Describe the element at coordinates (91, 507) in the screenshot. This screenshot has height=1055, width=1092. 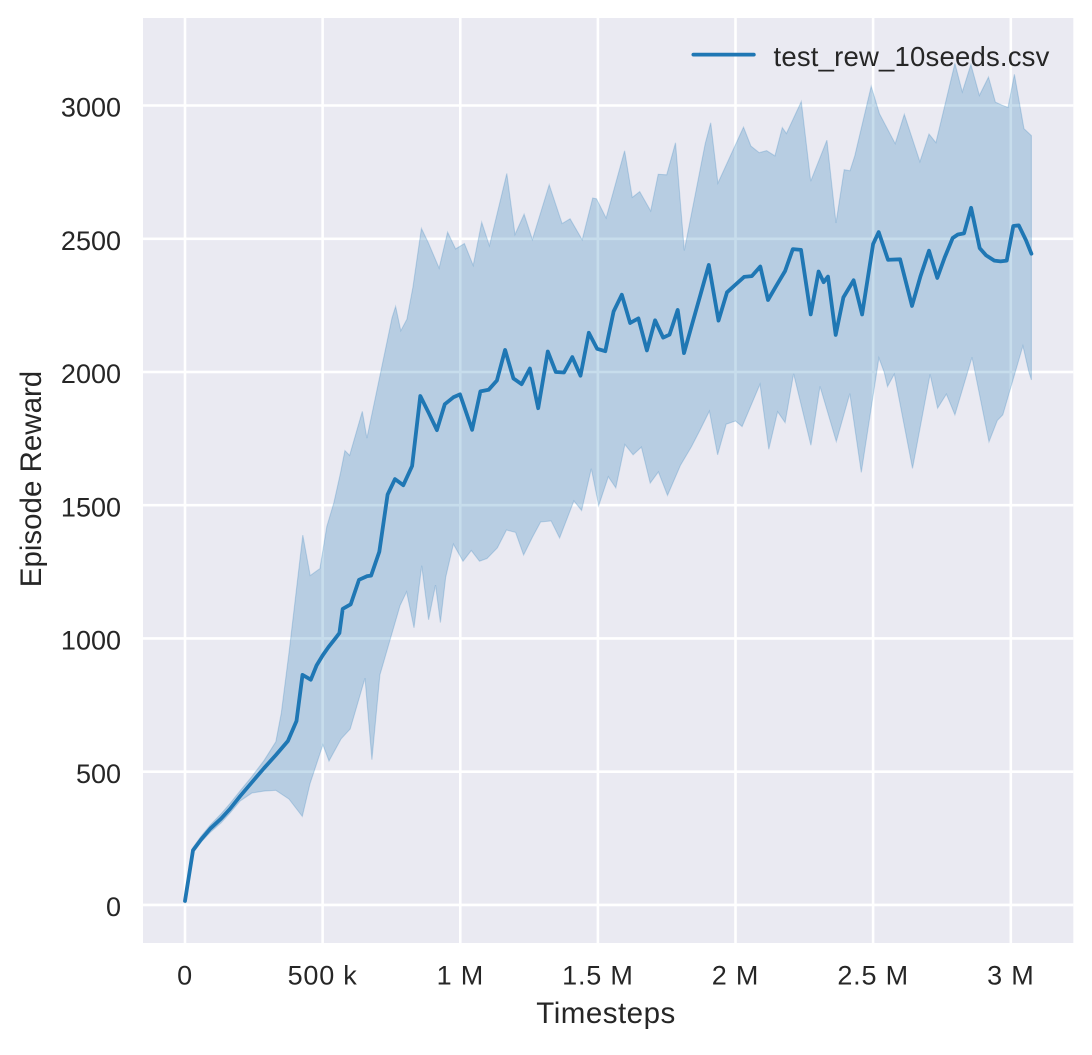
I see `svg-text: 1500` at that location.